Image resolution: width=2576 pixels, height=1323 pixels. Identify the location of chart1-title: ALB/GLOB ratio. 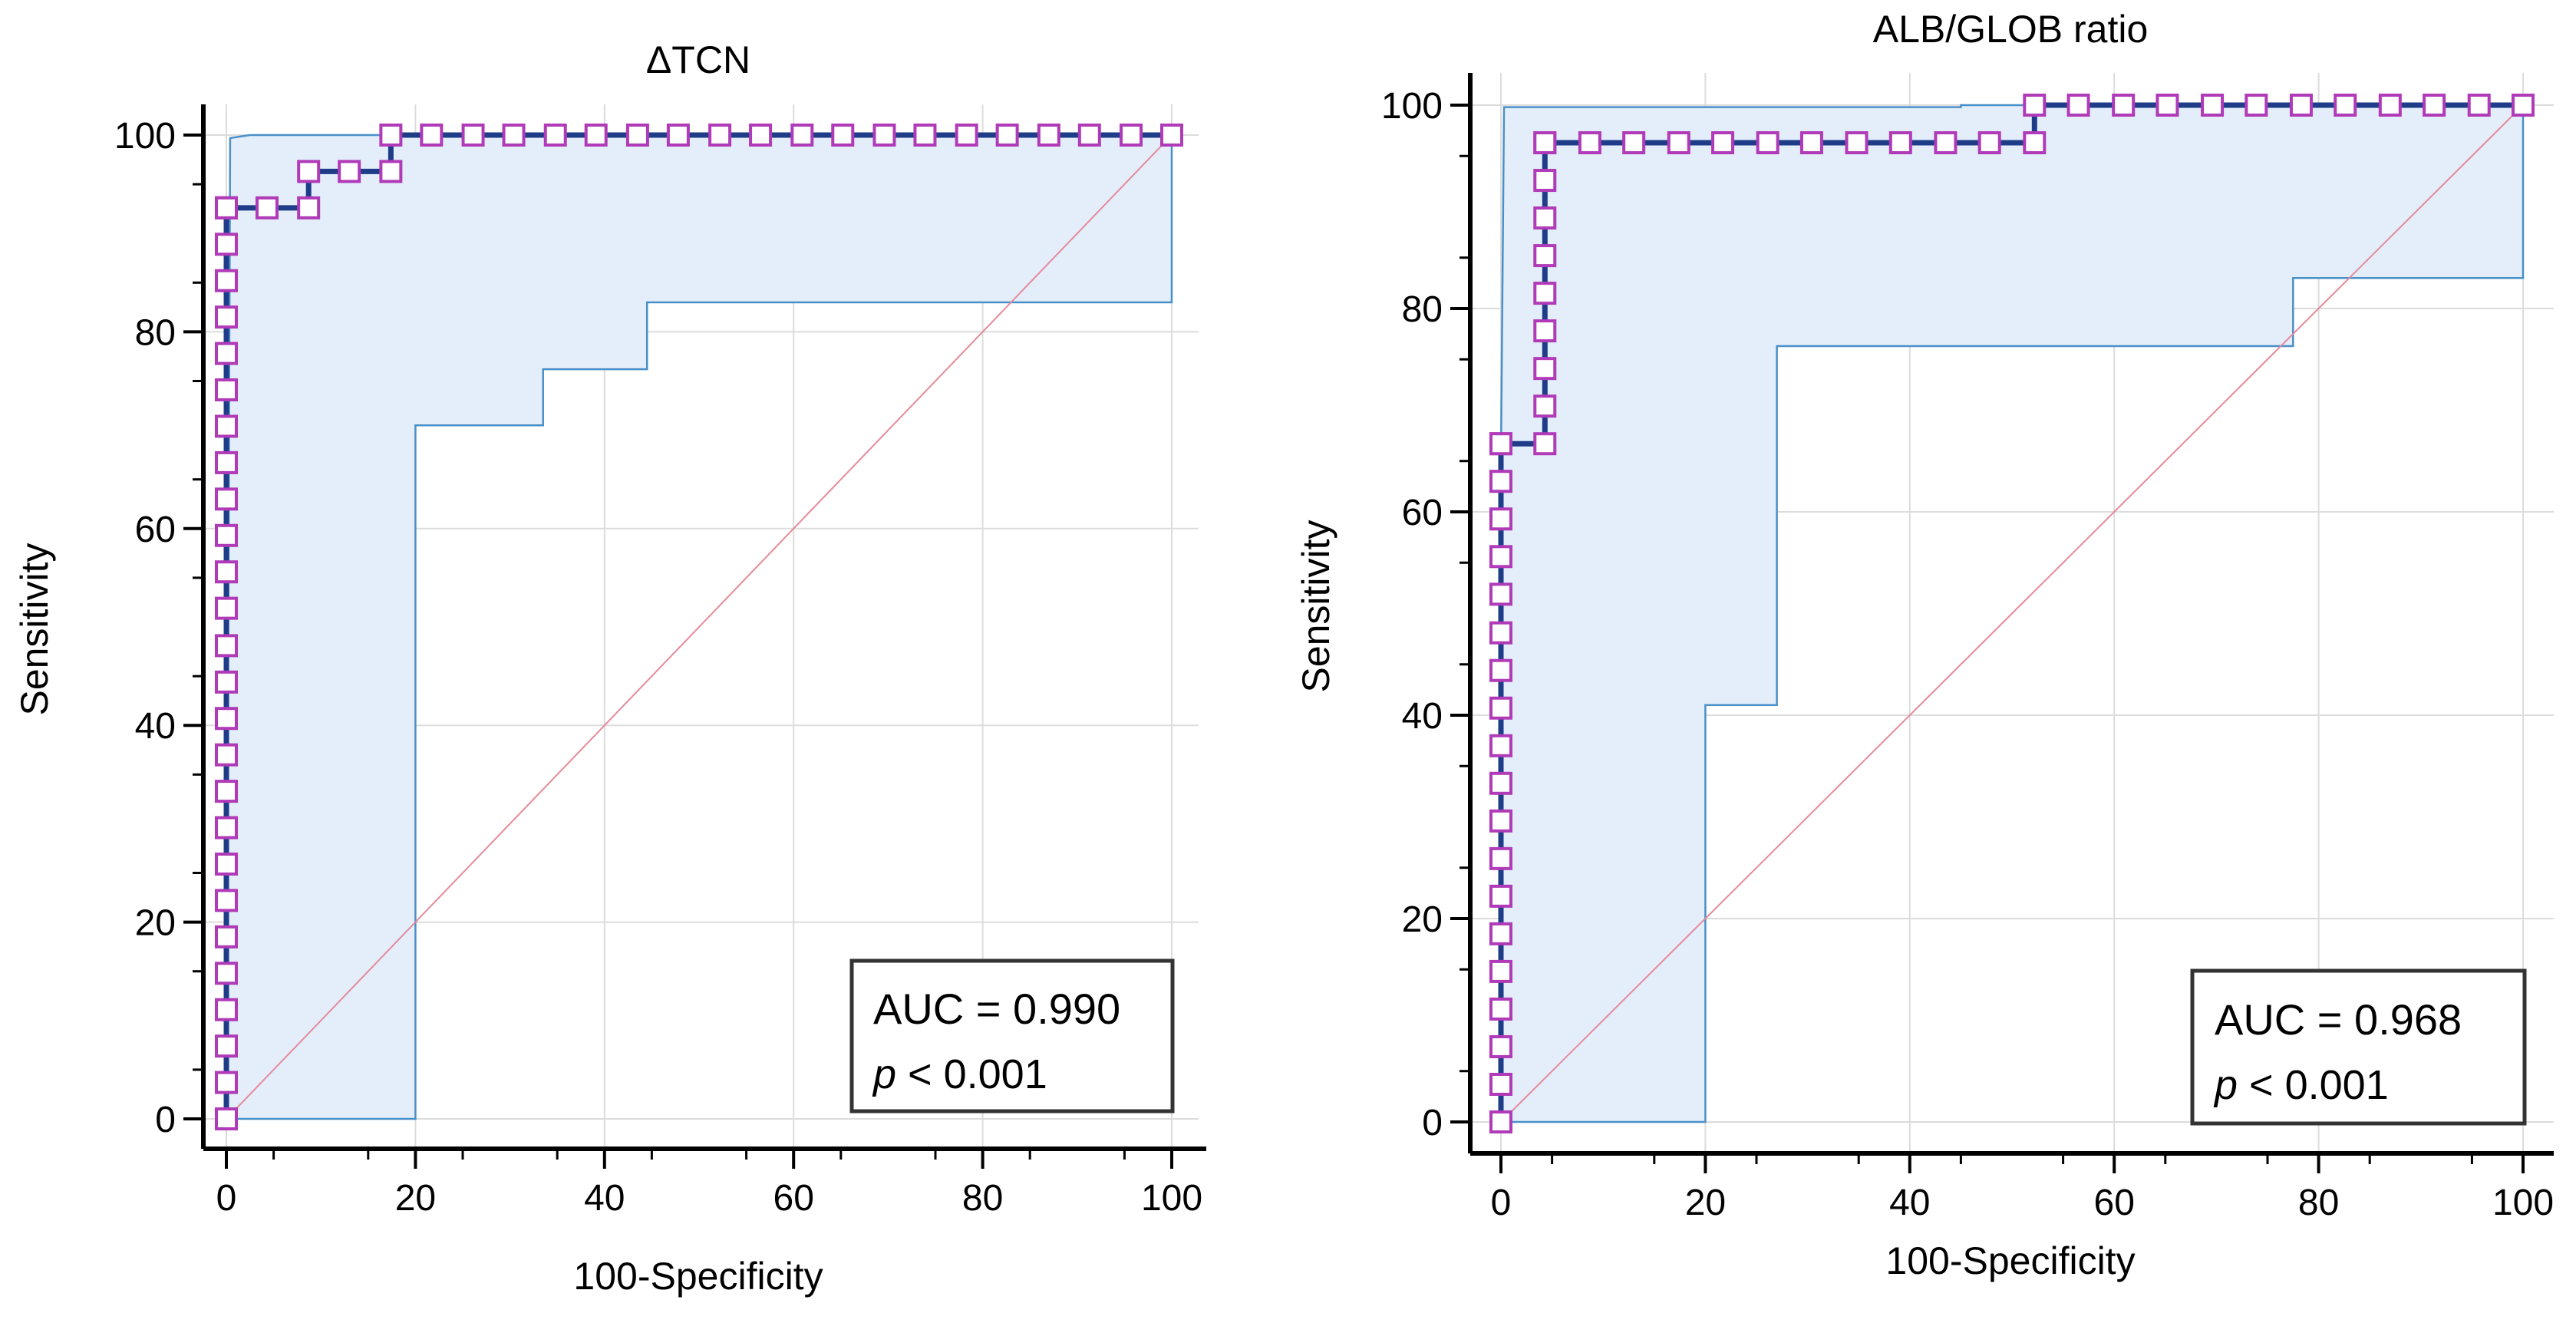
(2011, 29).